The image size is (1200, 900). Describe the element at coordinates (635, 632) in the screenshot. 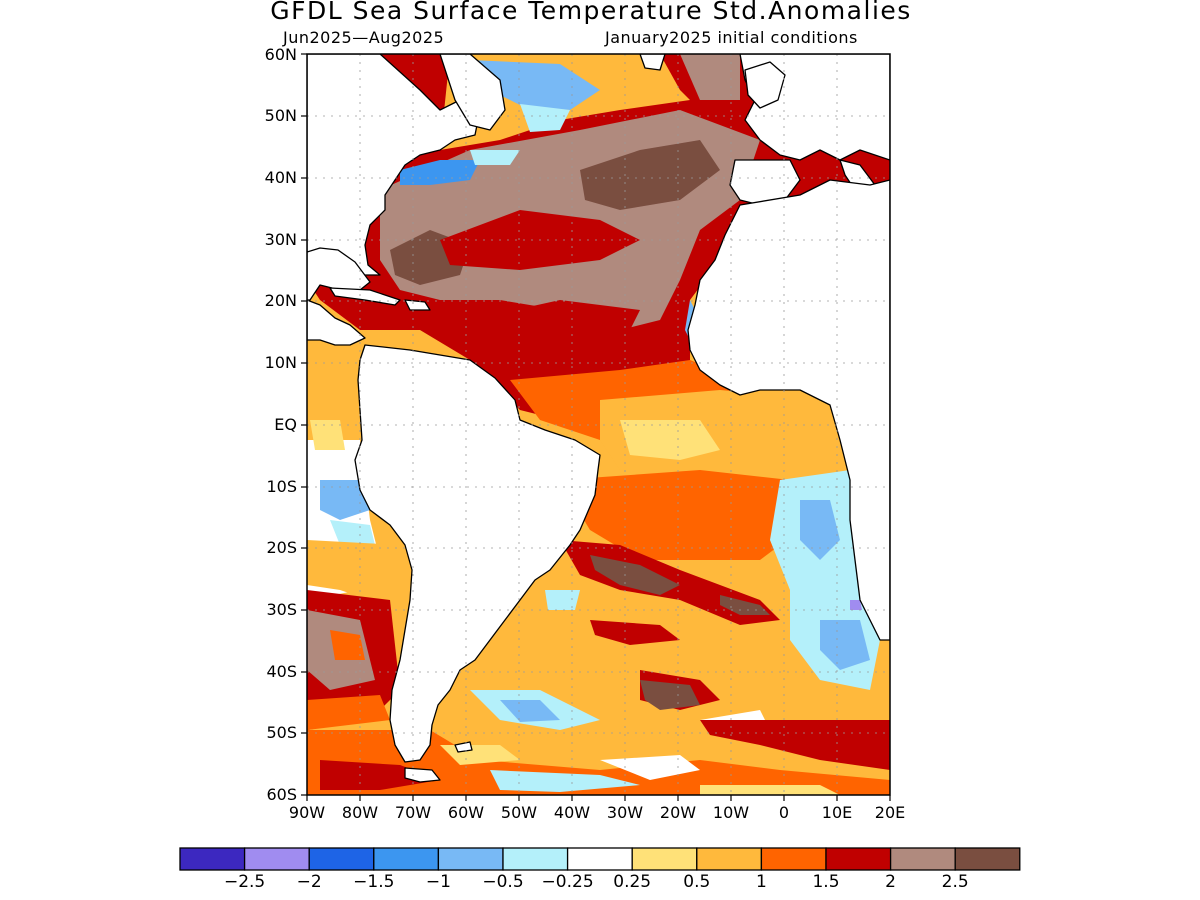

I see `anomaly-midsa-red1` at that location.